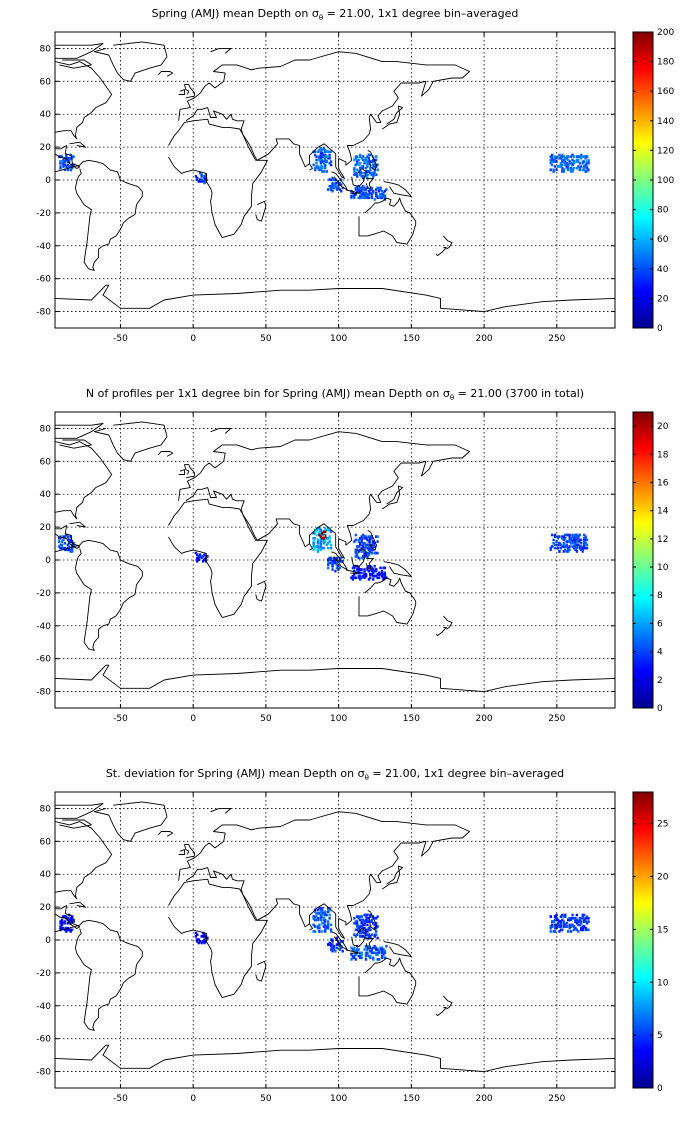 The width and height of the screenshot is (696, 1140). Describe the element at coordinates (48, 181) in the screenshot. I see `y-tick-label: 0` at that location.